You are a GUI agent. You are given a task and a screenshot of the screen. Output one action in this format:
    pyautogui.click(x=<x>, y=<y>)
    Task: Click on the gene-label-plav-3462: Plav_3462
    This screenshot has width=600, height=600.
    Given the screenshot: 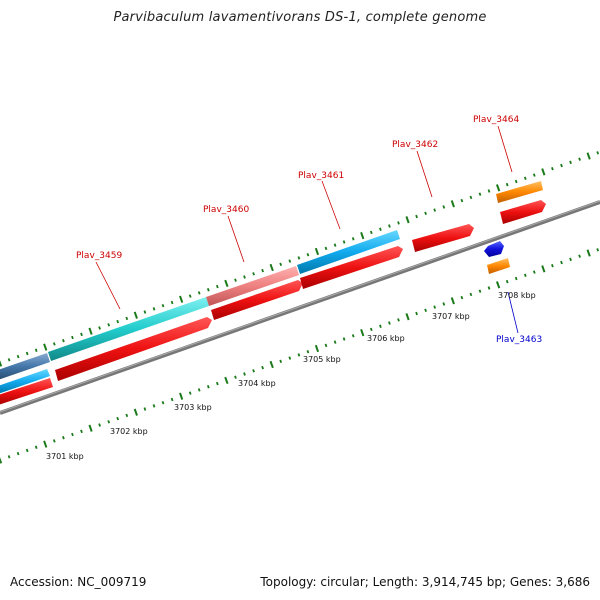 What is the action you would take?
    pyautogui.click(x=415, y=145)
    